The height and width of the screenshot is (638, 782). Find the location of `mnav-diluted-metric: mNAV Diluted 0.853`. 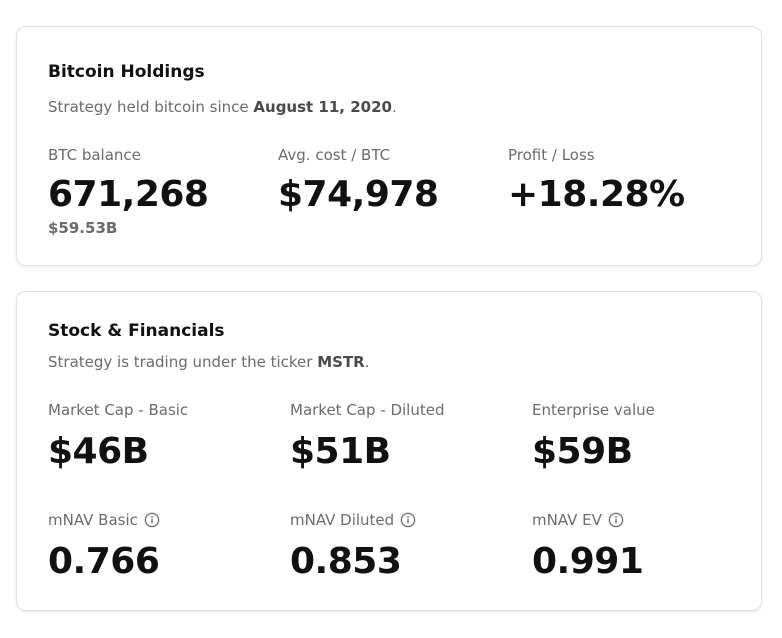

mnav-diluted-metric: mNAV Diluted 0.853 is located at coordinates (353, 547).